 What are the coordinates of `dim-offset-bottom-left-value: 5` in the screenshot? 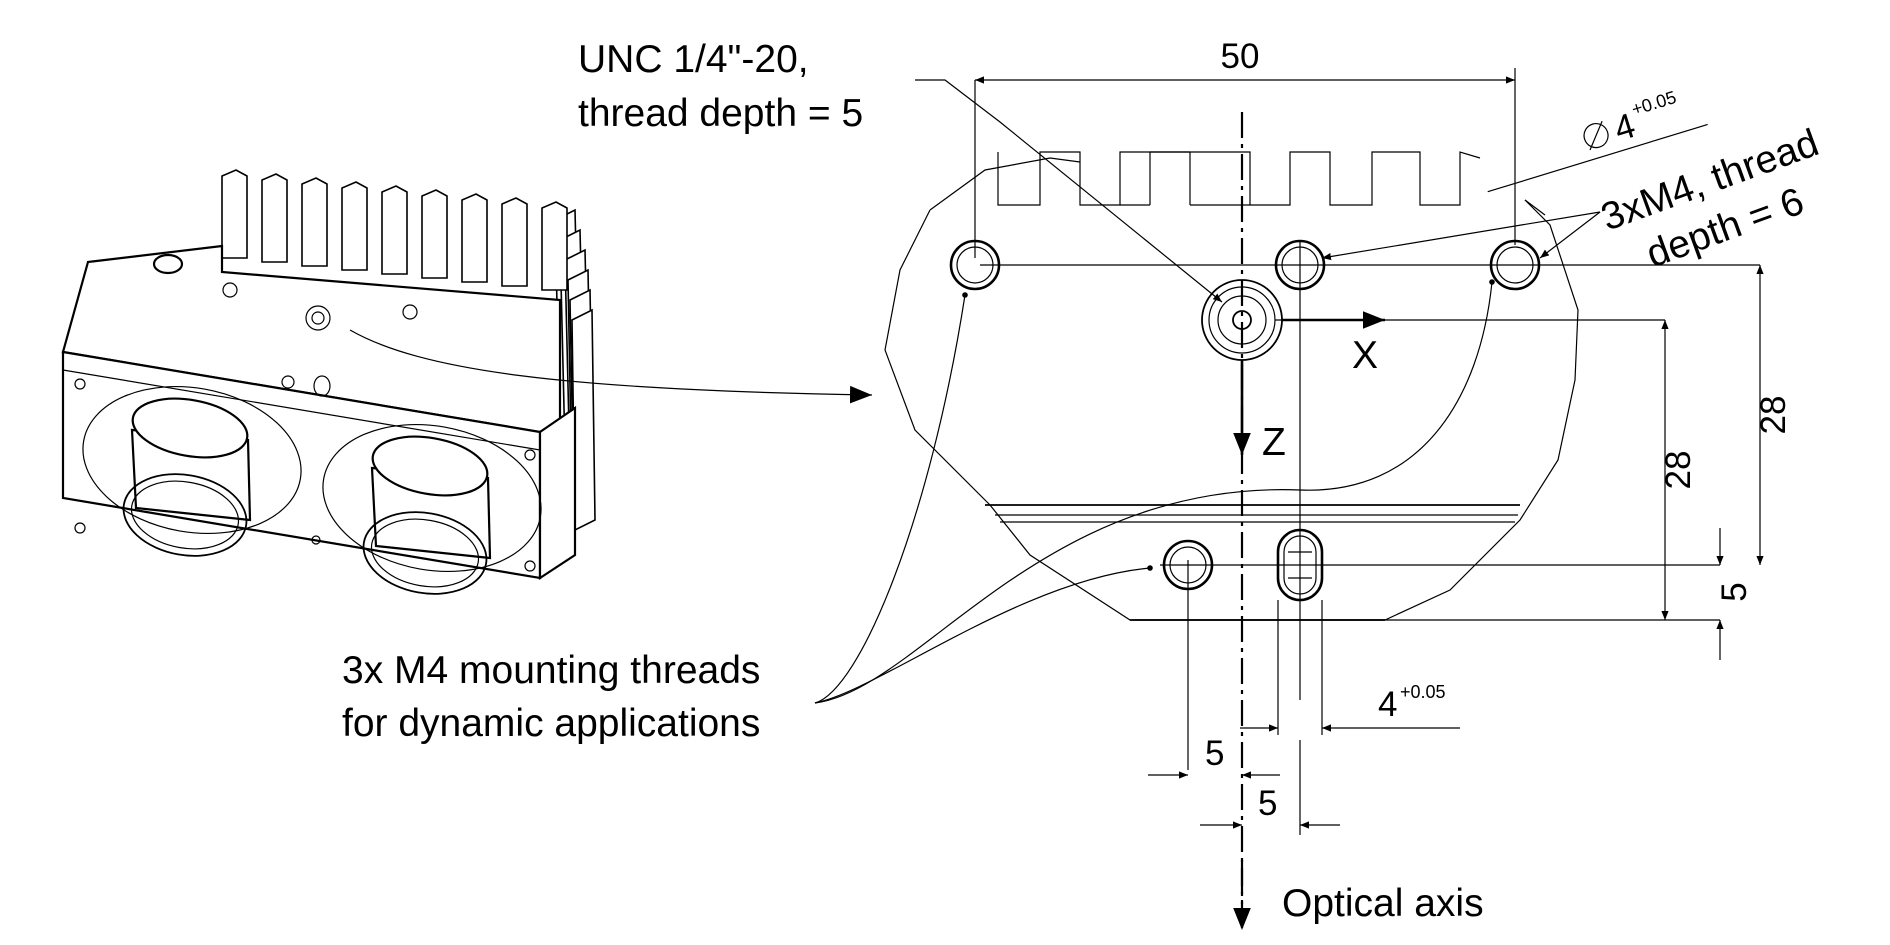 It's located at (1214, 753).